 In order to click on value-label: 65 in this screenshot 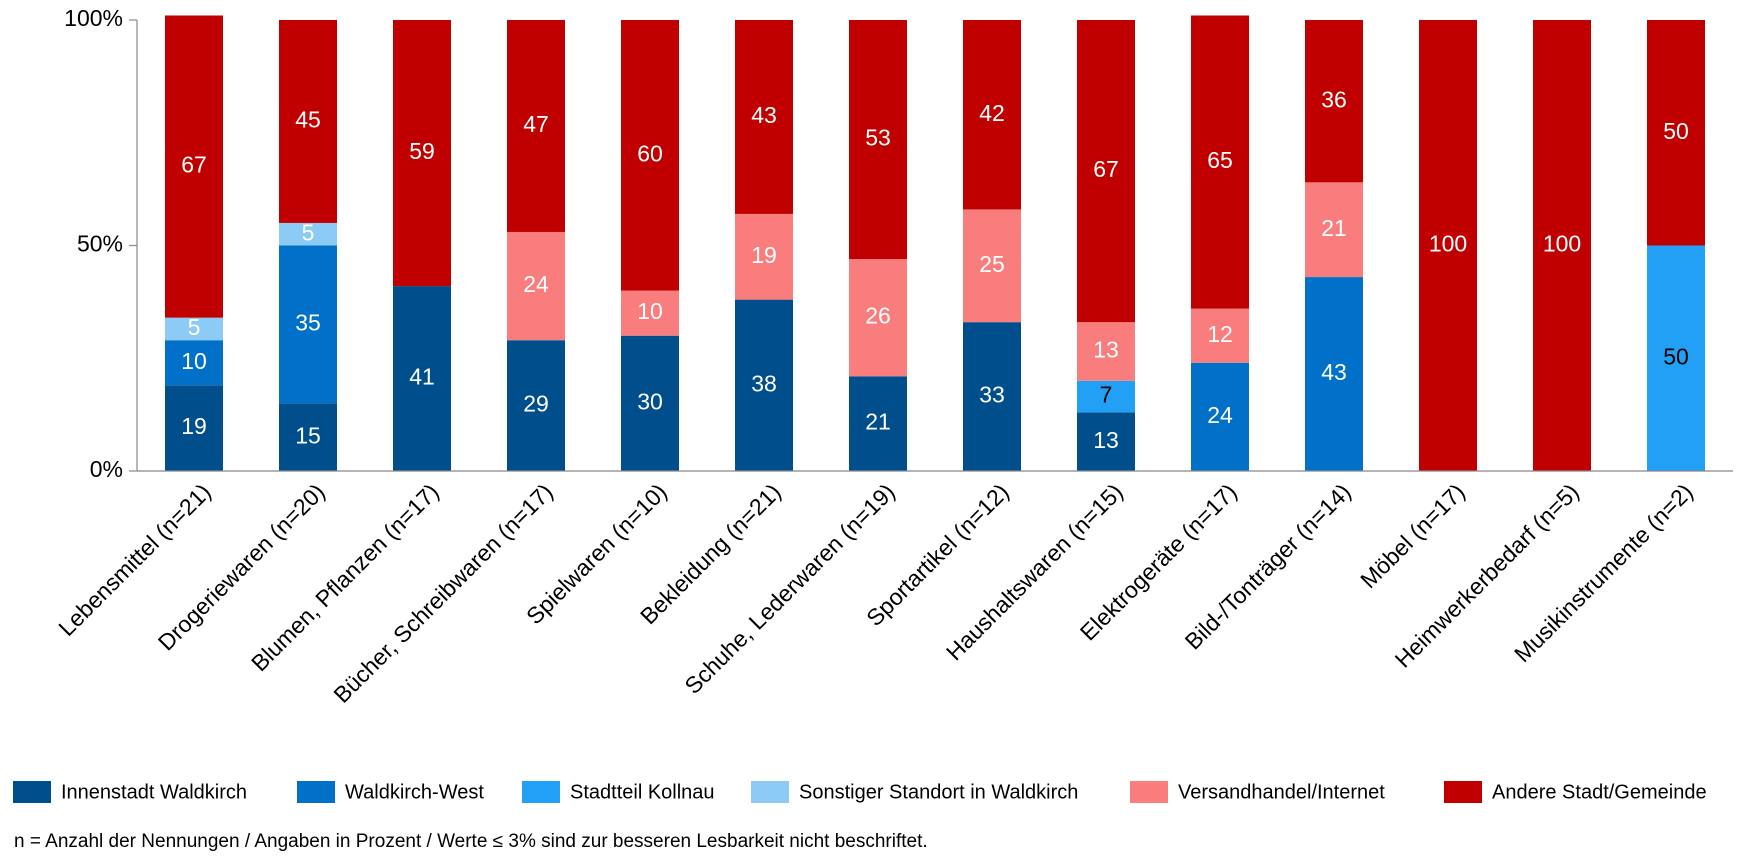, I will do `click(1220, 160)`.